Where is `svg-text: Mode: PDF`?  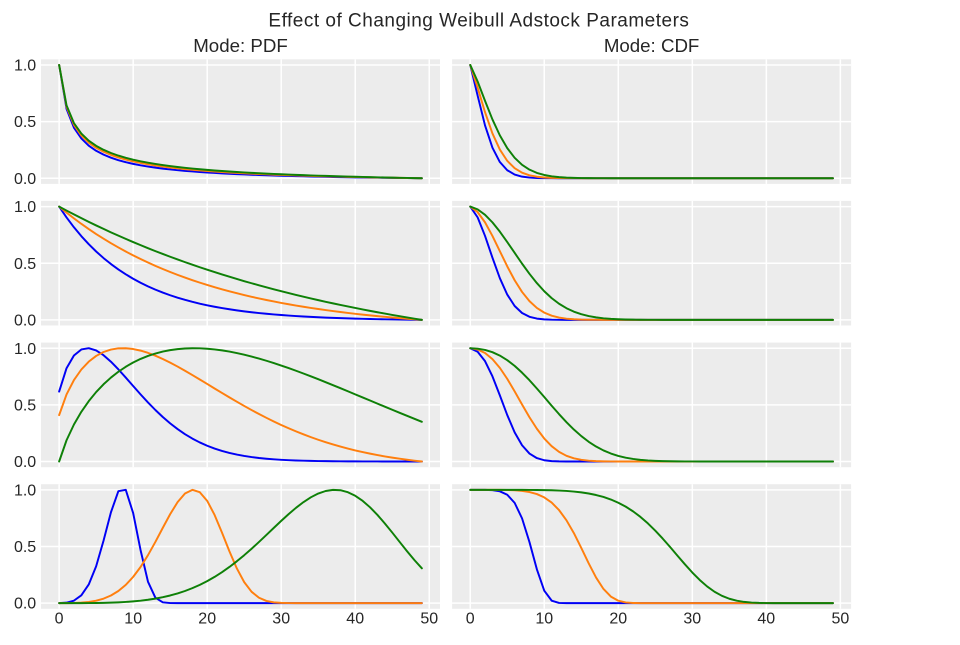
svg-text: Mode: PDF is located at coordinates (240, 45).